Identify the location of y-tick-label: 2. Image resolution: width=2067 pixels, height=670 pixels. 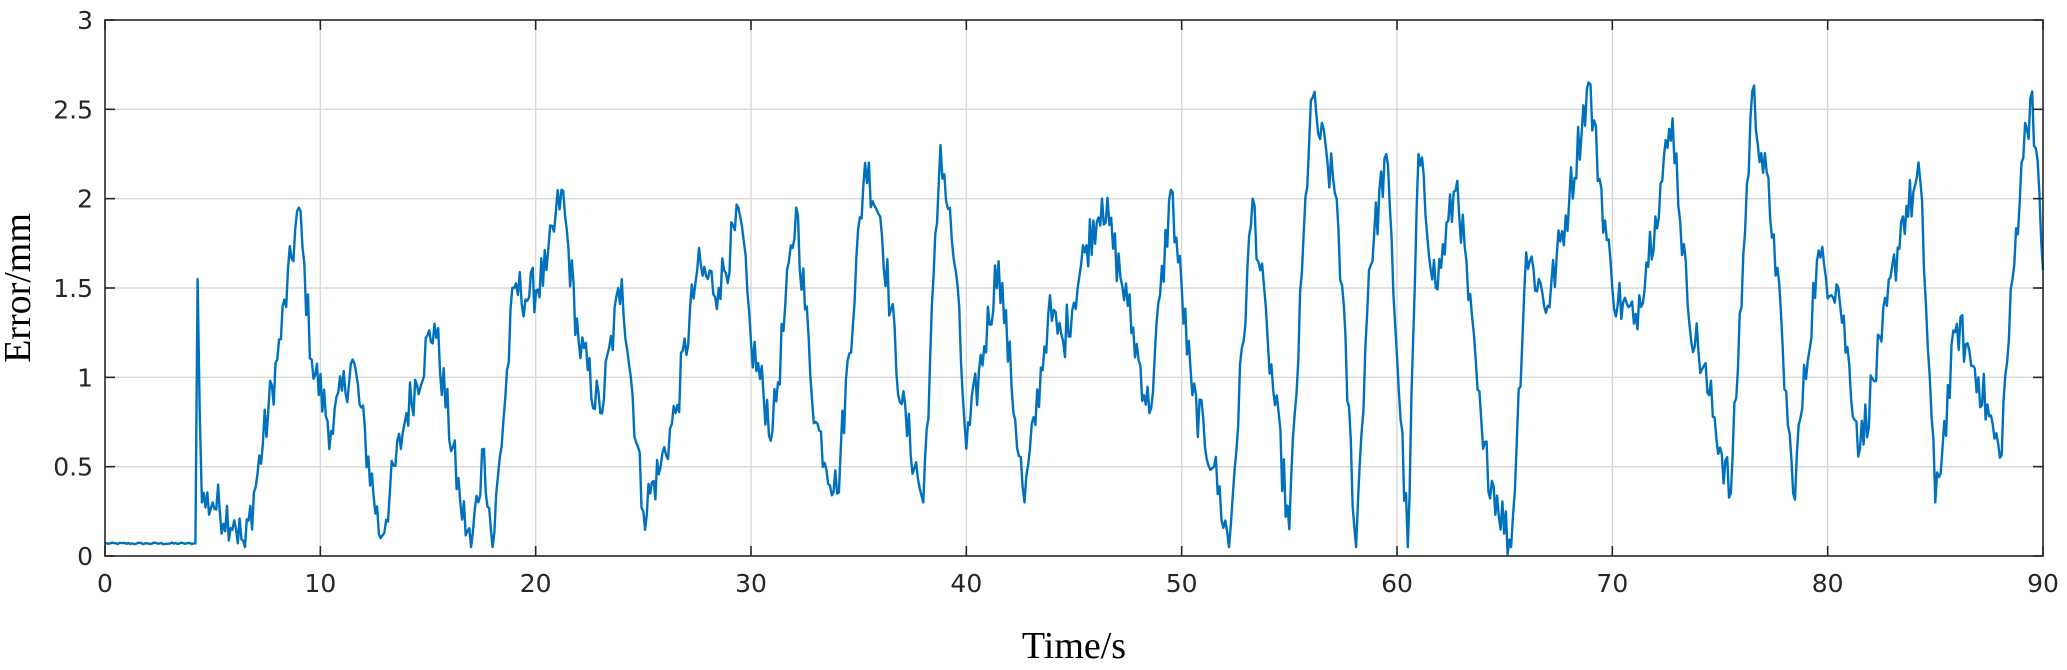
(85, 199).